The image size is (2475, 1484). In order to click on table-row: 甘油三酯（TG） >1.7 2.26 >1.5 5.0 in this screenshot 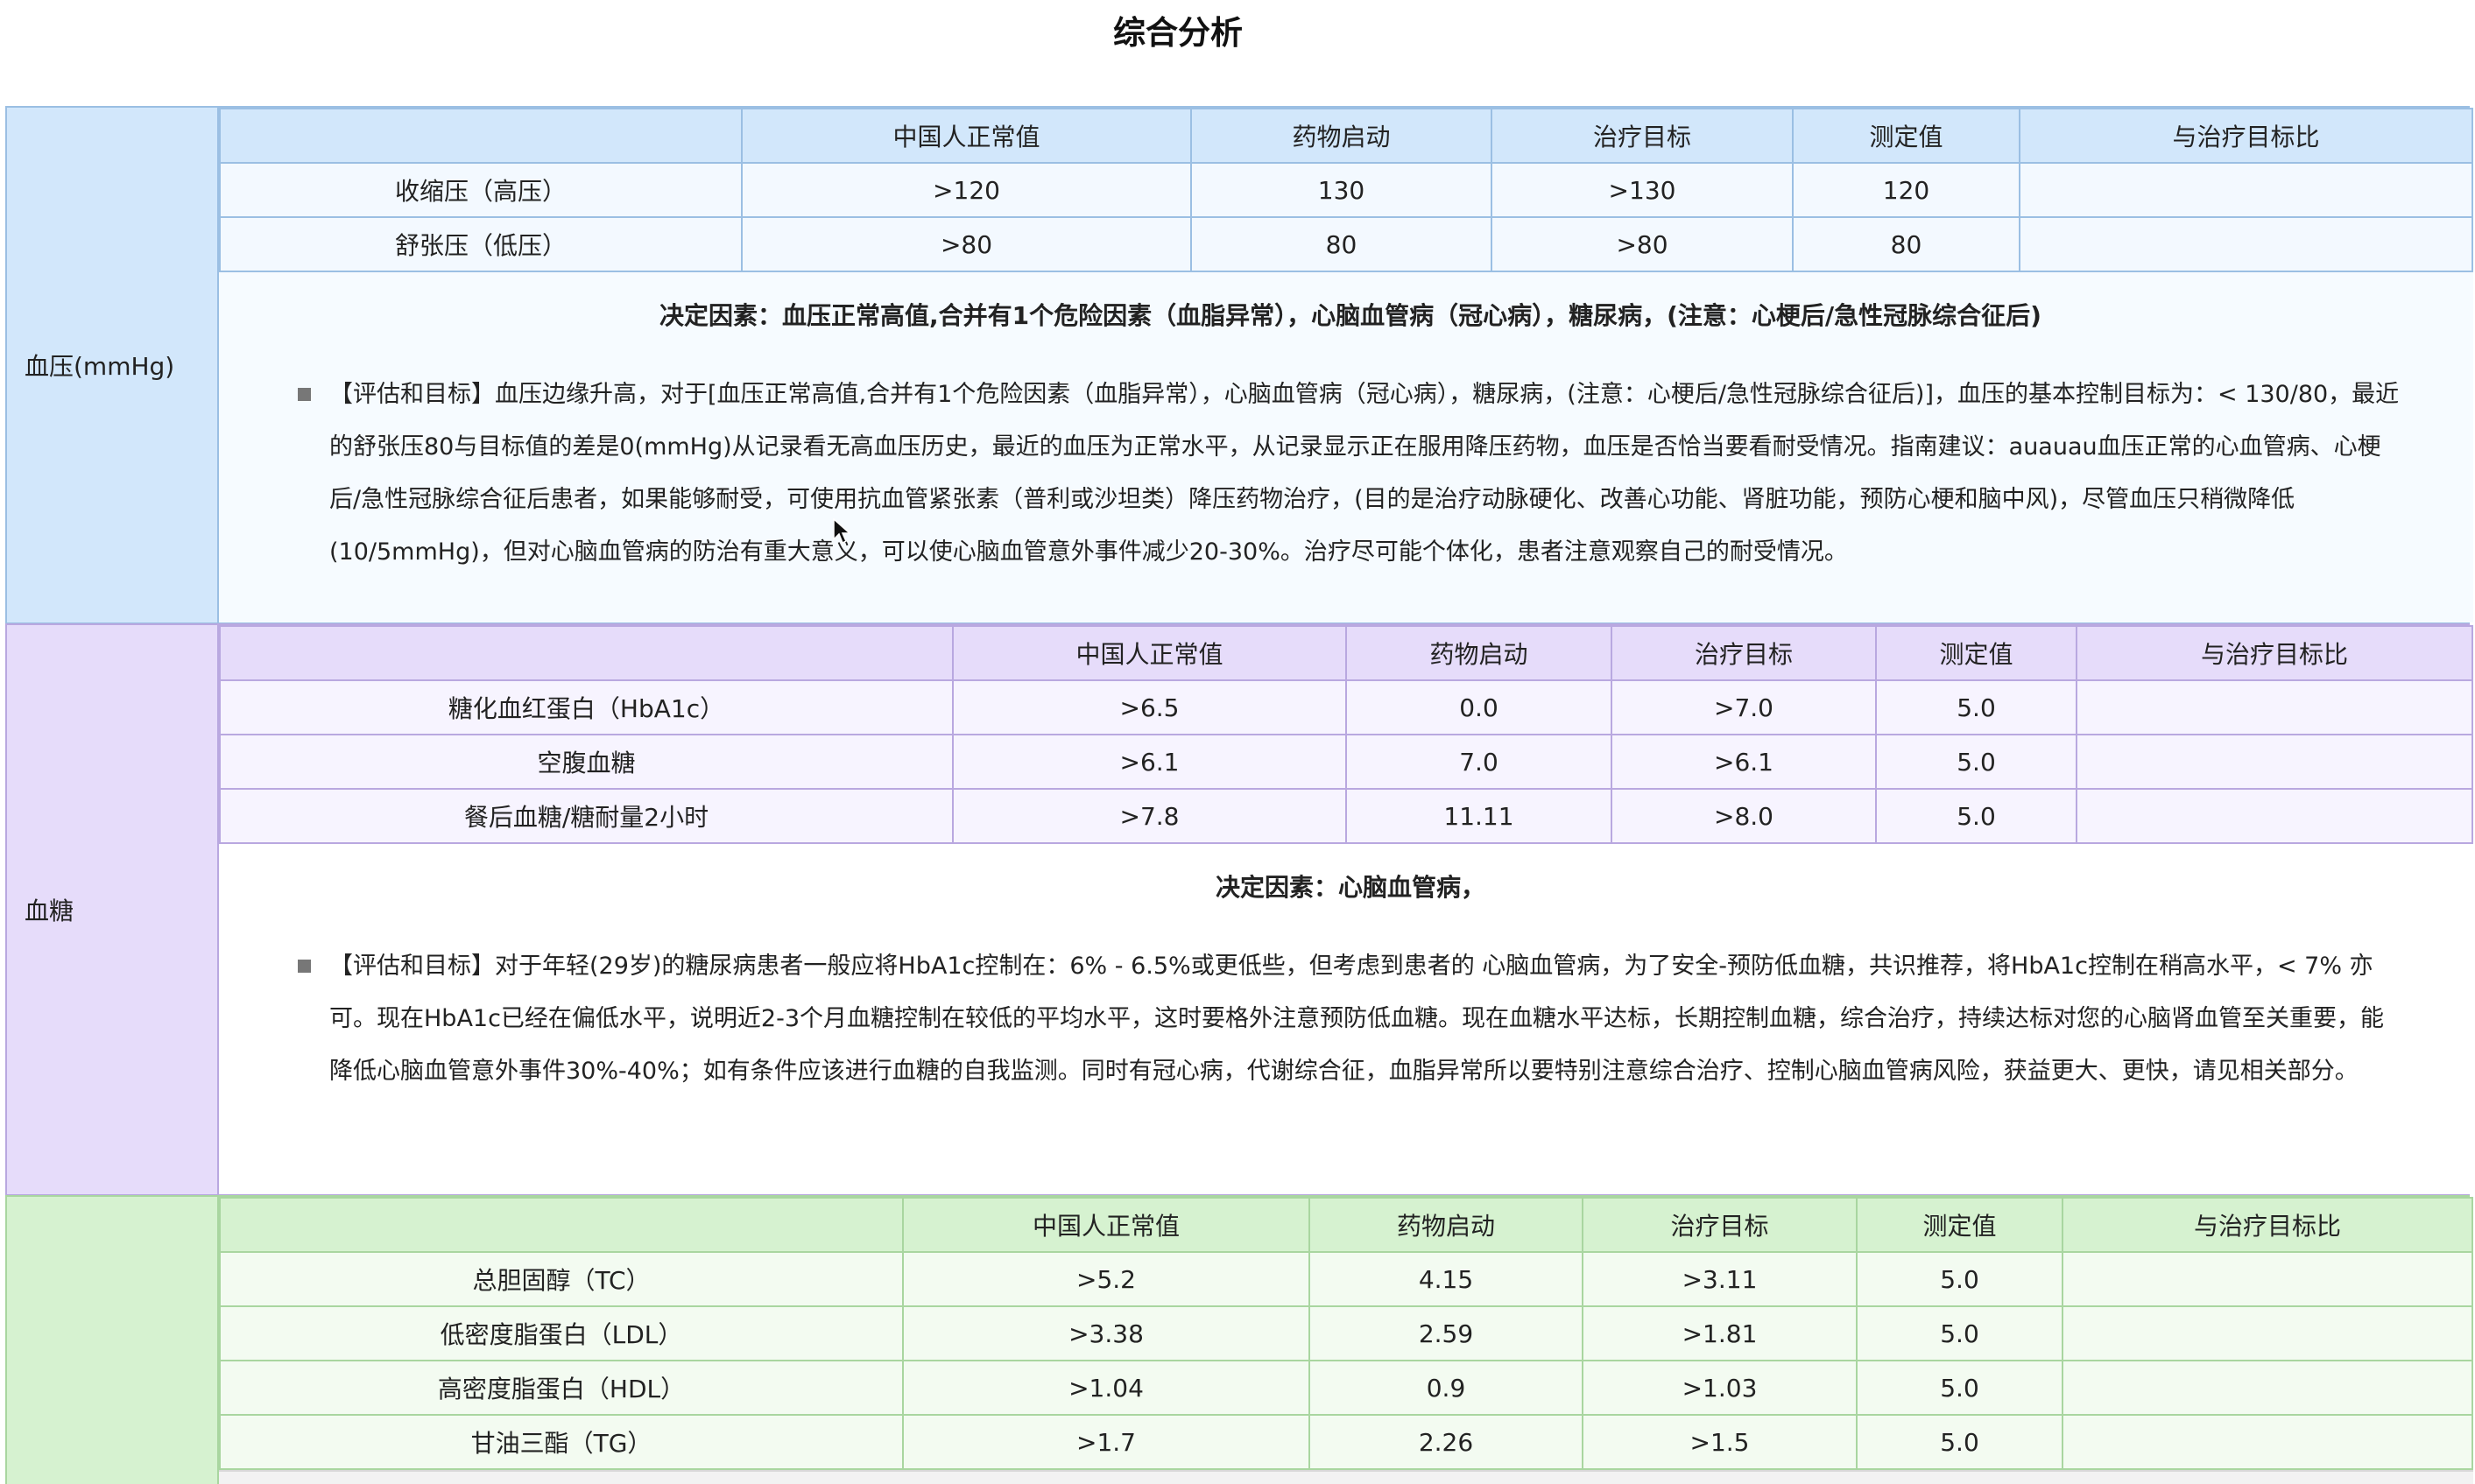, I will do `click(1346, 1442)`.